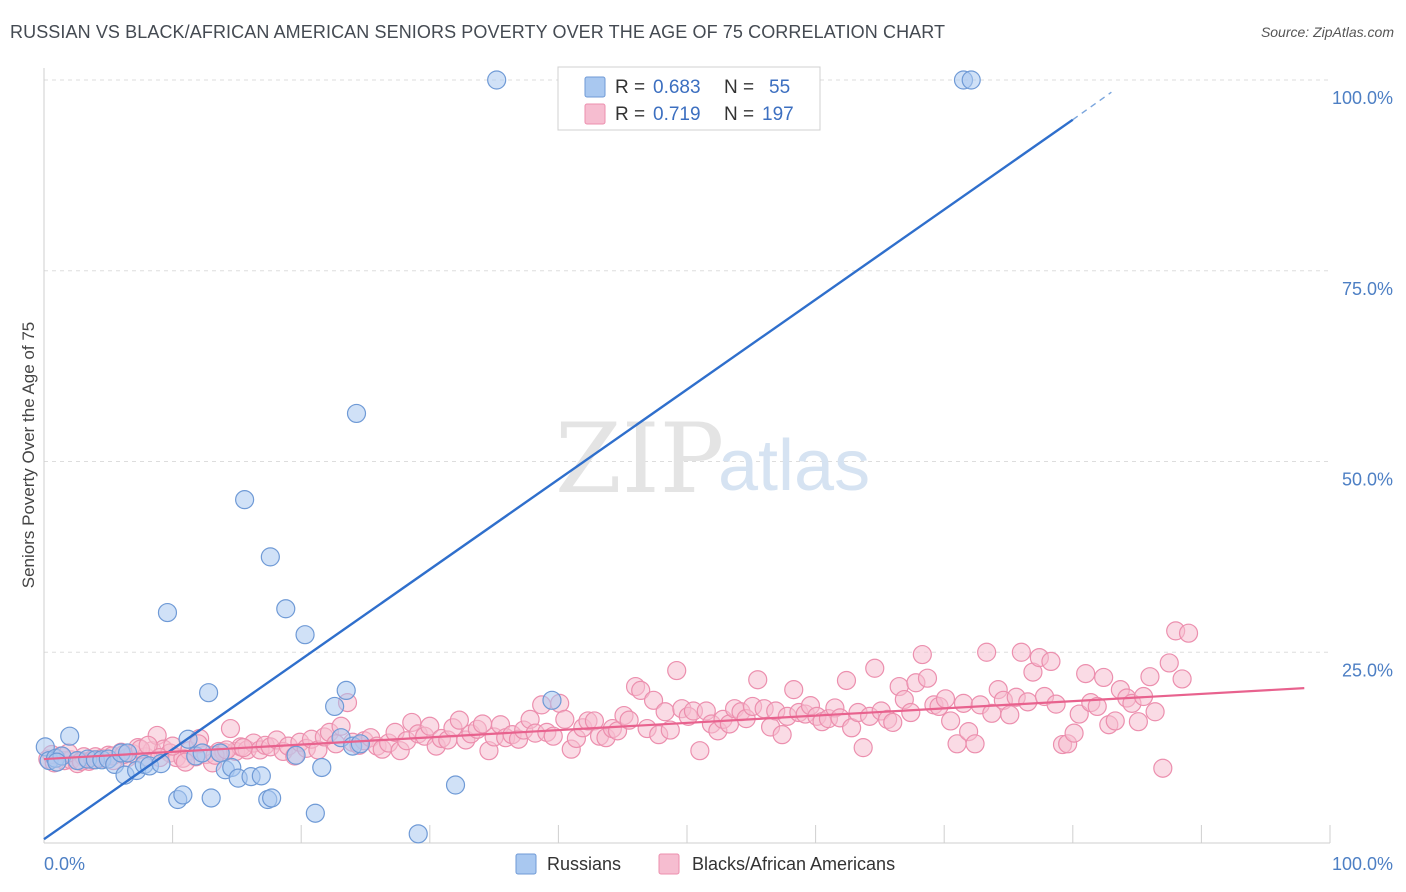 This screenshot has height=892, width=1406. Describe the element at coordinates (793, 864) in the screenshot. I see `bottom-legend-blacks: Blacks/African Americans` at that location.